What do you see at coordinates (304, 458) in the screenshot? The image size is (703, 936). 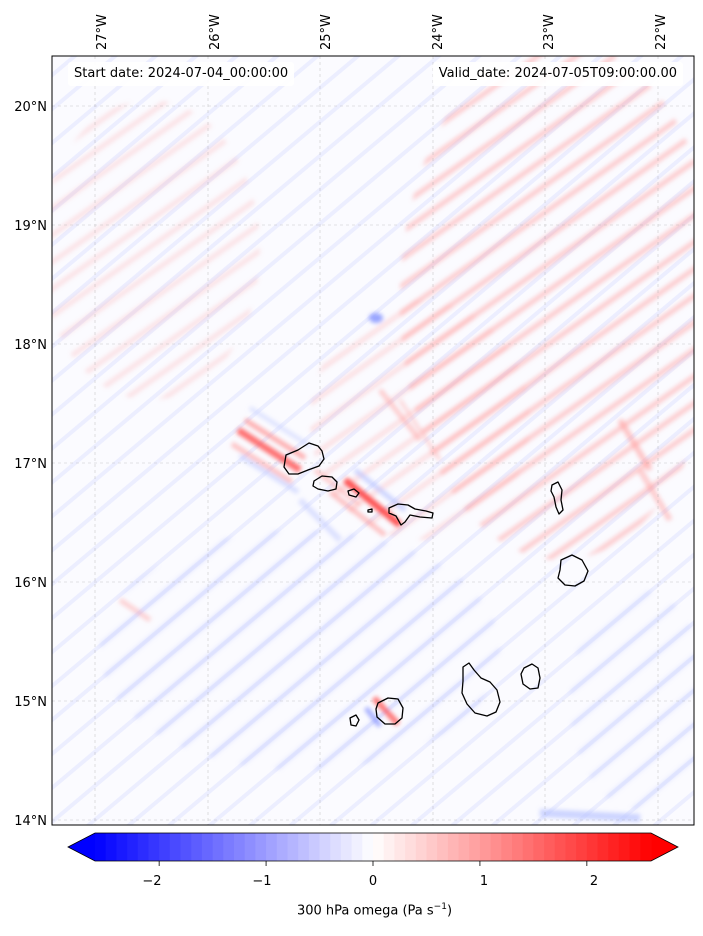 I see `island-santo-antao` at bounding box center [304, 458].